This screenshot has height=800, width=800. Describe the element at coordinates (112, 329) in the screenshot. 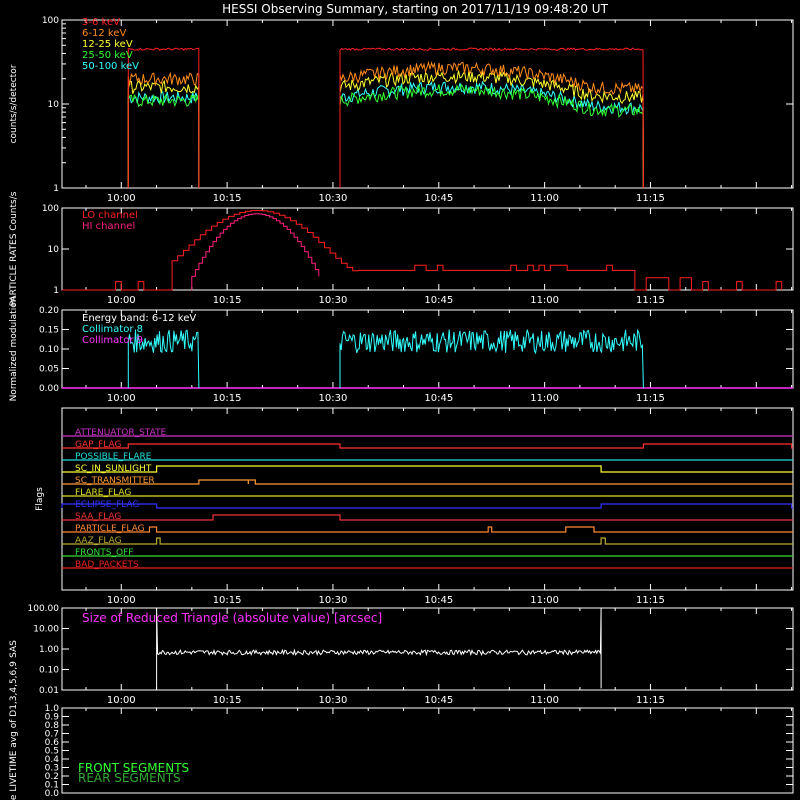

I see `legend-entry: Collimator 8` at that location.